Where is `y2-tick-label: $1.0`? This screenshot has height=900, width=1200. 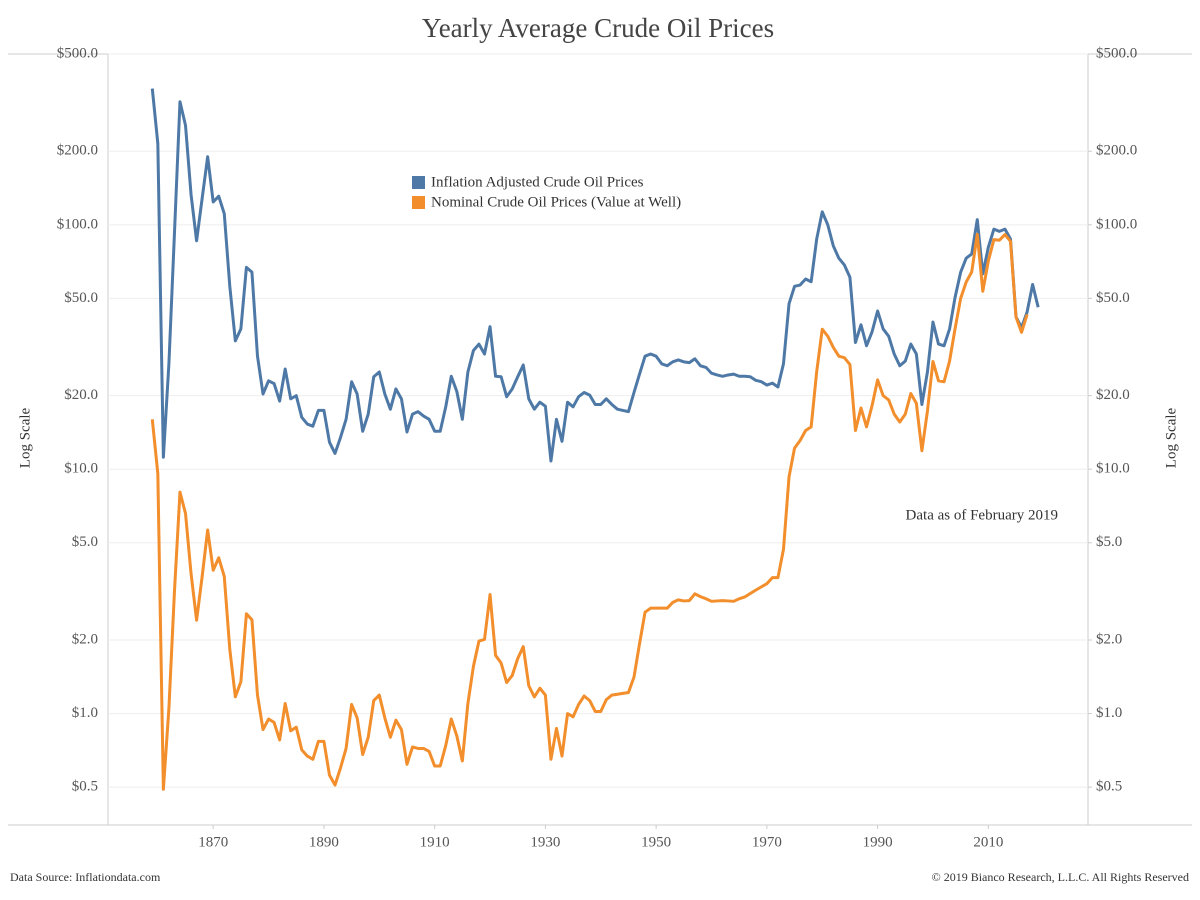 y2-tick-label: $1.0 is located at coordinates (1109, 713).